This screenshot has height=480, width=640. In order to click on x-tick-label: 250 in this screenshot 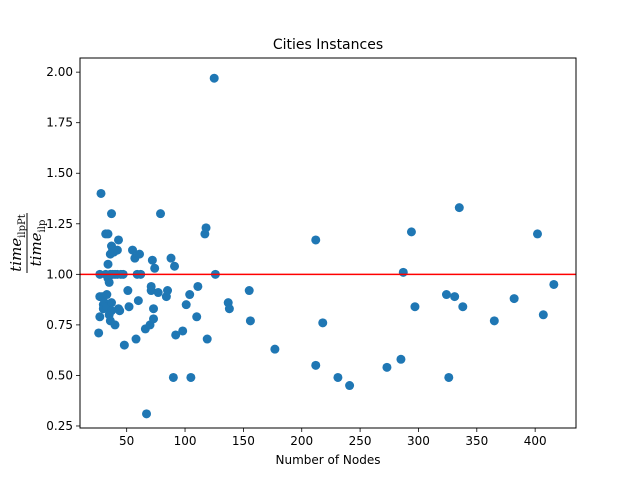, I will do `click(360, 441)`.